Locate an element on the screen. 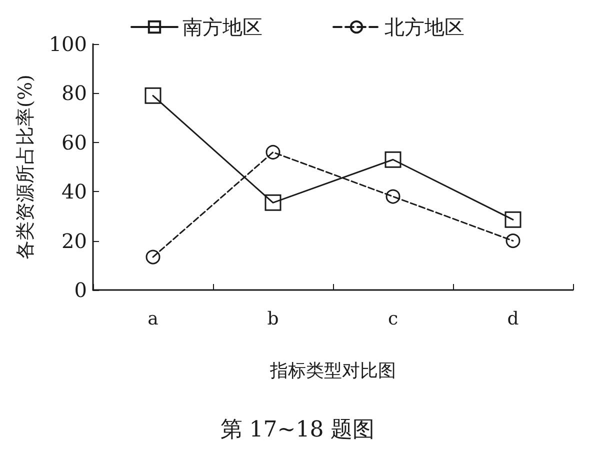 The height and width of the screenshot is (462, 595). x-axis-title: 指标类型对比图 is located at coordinates (332, 371).